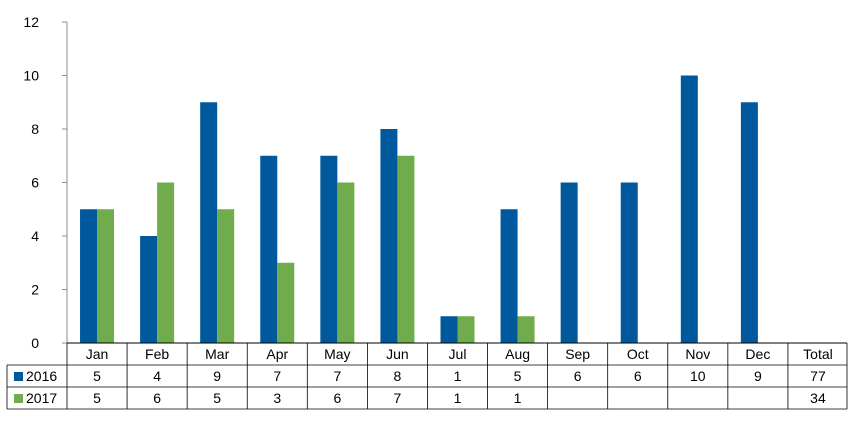 This screenshot has height=422, width=848. What do you see at coordinates (106, 276) in the screenshot?
I see `bar-2017-jan` at bounding box center [106, 276].